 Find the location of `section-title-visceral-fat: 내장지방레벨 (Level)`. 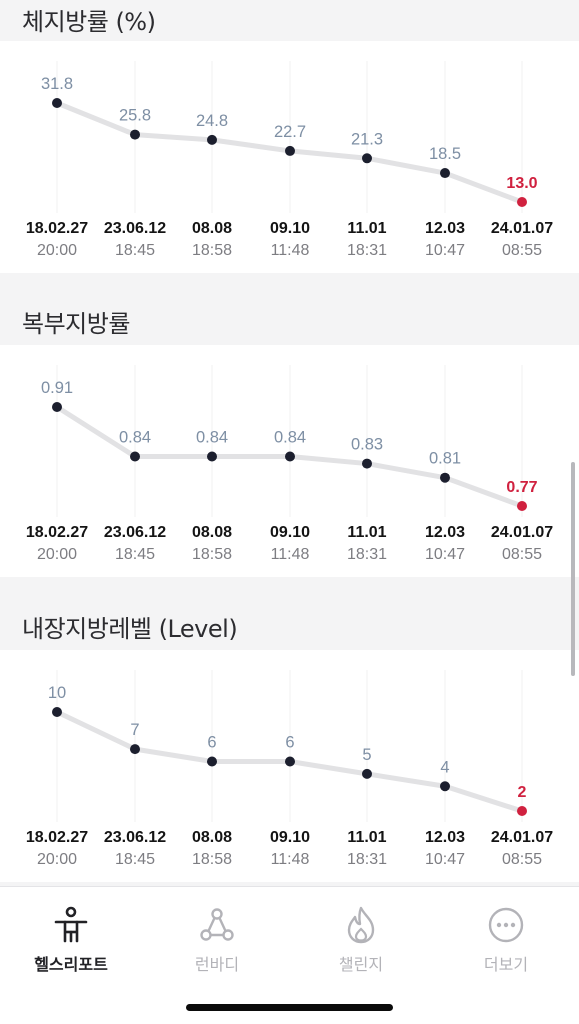

section-title-visceral-fat: 내장지방레벨 (Level) is located at coordinates (130, 629).